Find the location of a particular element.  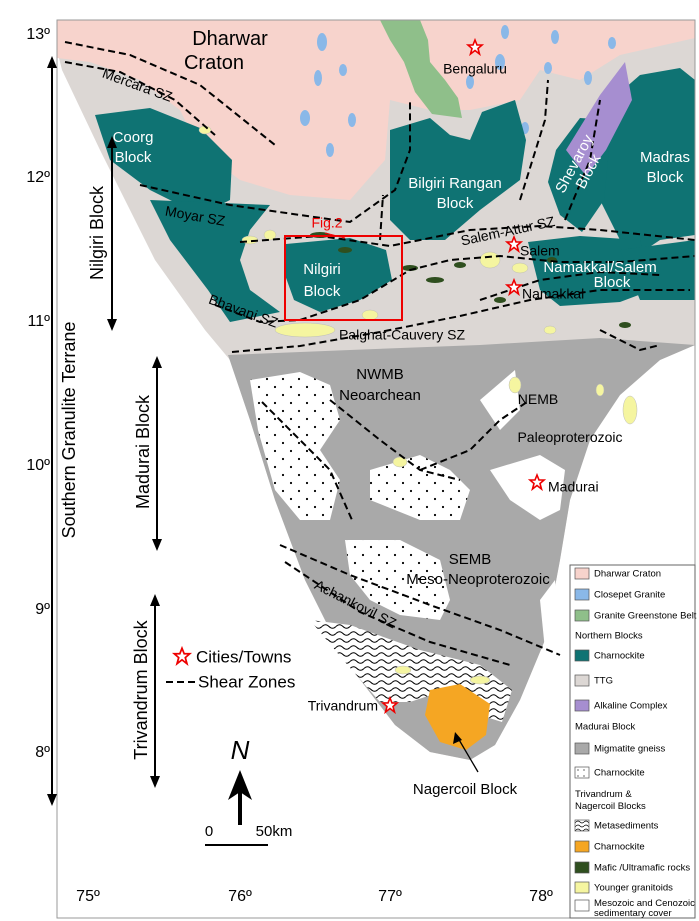

region-label: Namakkal/Salem Block is located at coordinates (599, 275).